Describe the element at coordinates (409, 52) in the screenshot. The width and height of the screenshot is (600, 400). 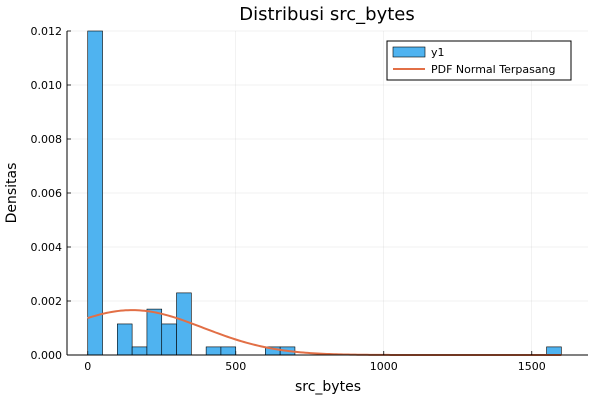
I see `legend-histogram-swatch` at that location.